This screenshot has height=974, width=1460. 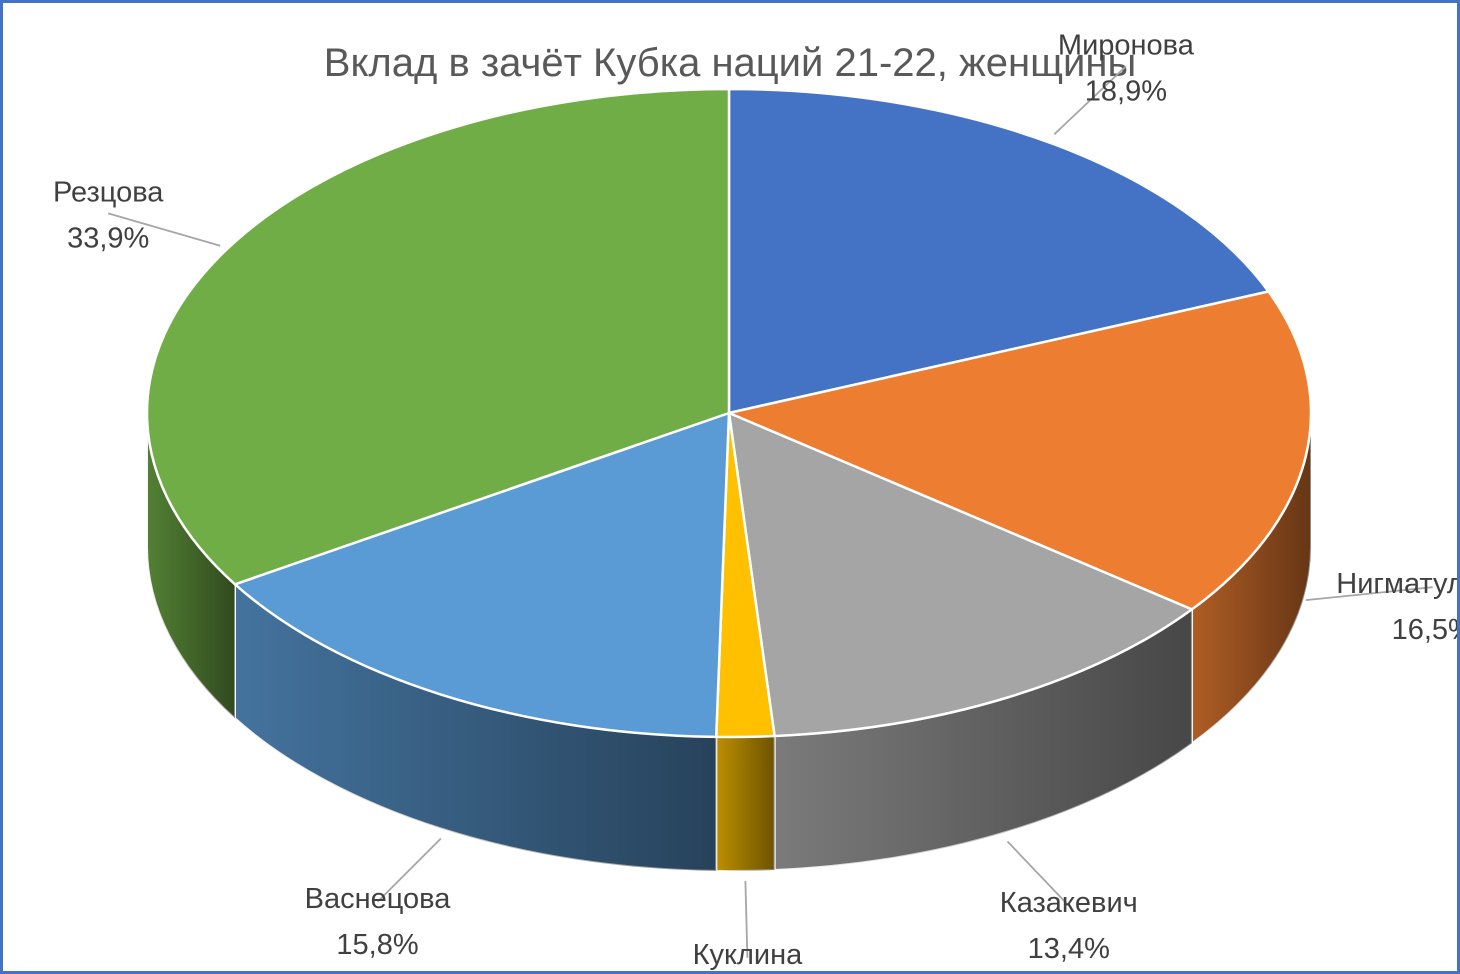 What do you see at coordinates (1424, 630) in the screenshot?
I see `slice-value-нигматуллина: 16,5%` at bounding box center [1424, 630].